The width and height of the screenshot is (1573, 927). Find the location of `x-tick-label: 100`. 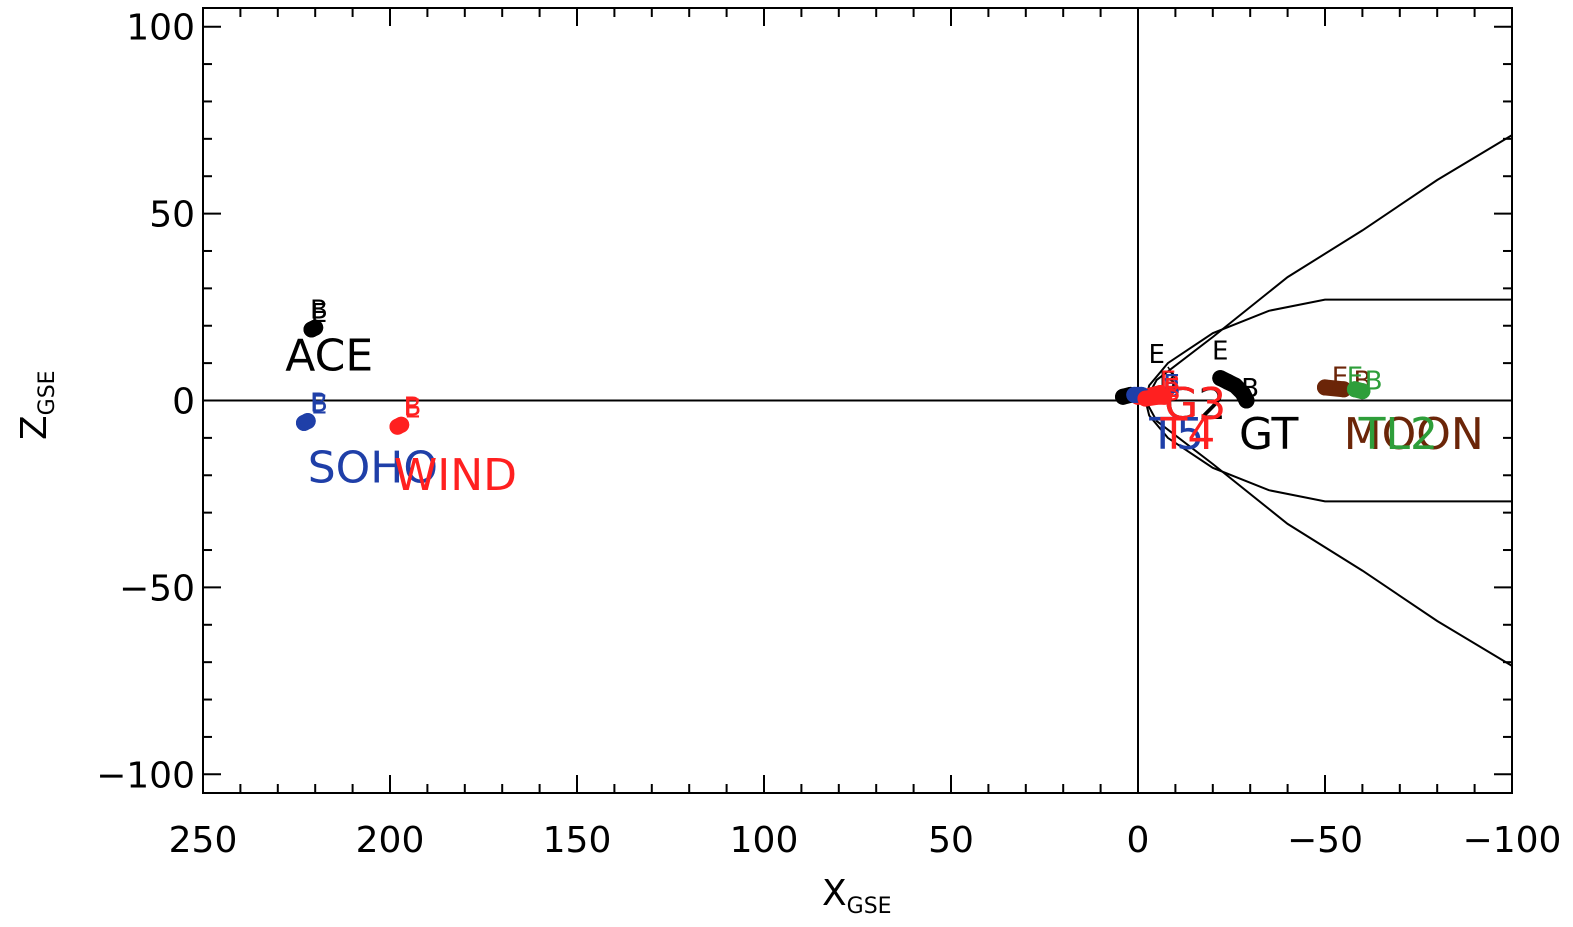

x-tick-label: 100 is located at coordinates (764, 840).